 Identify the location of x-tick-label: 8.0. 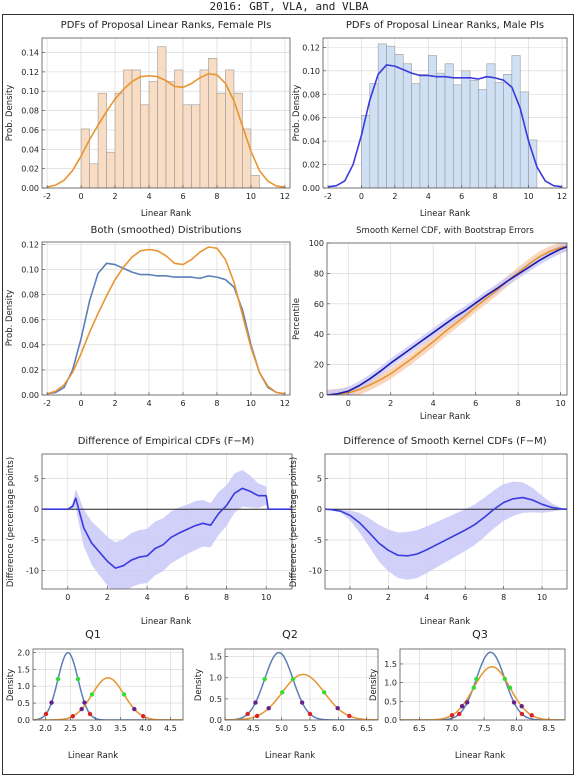
(516, 728).